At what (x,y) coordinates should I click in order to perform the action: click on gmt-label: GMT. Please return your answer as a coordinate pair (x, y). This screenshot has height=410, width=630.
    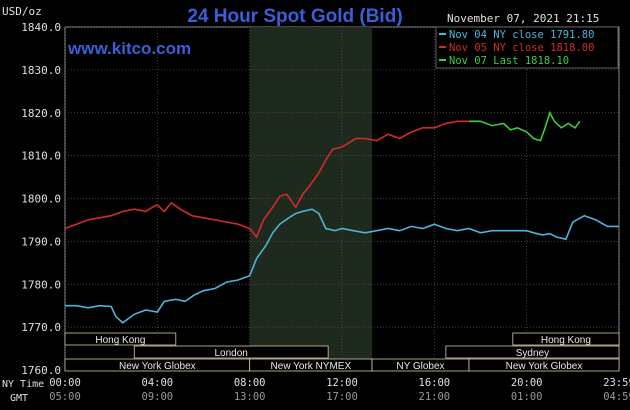
    Looking at the image, I should click on (19, 398).